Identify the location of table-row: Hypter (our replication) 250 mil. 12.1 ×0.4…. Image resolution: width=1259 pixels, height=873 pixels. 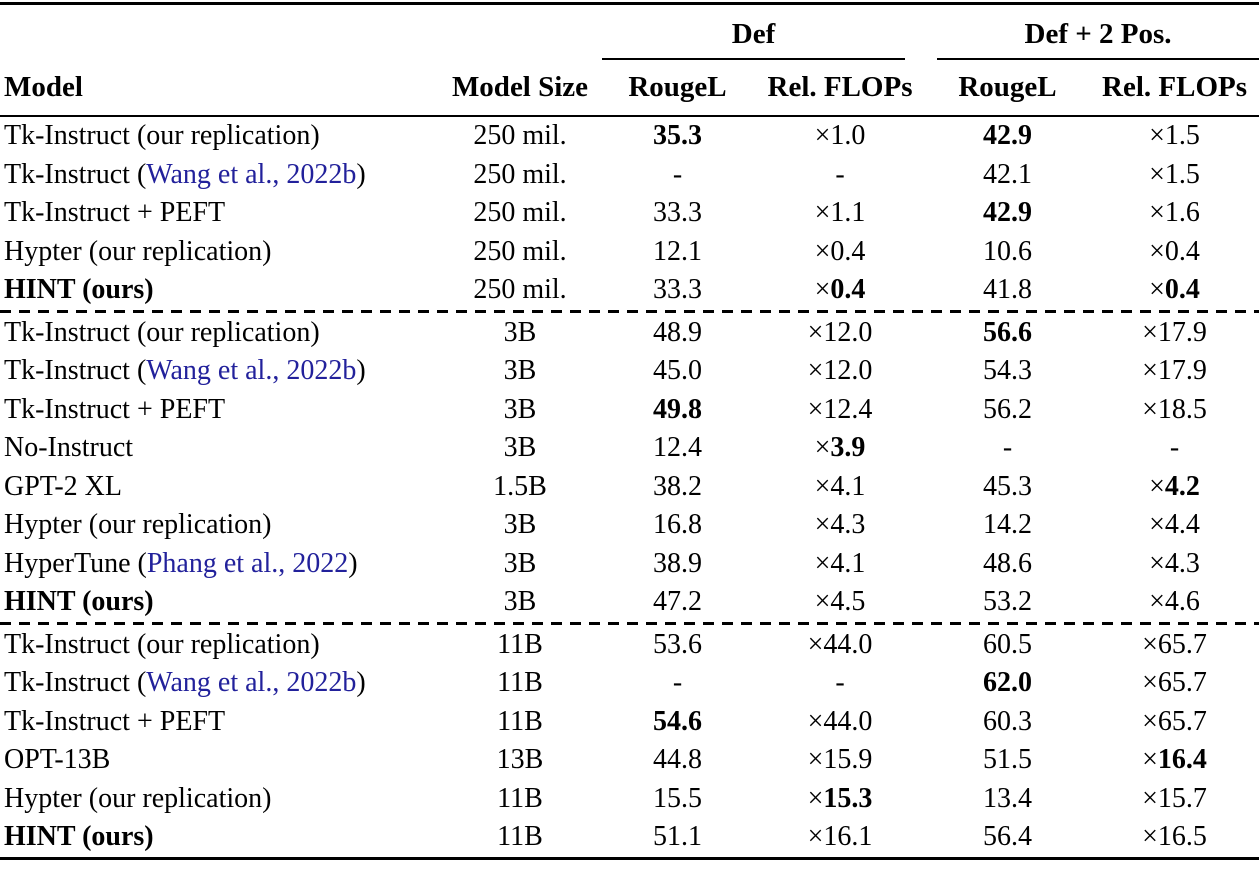
(629, 252).